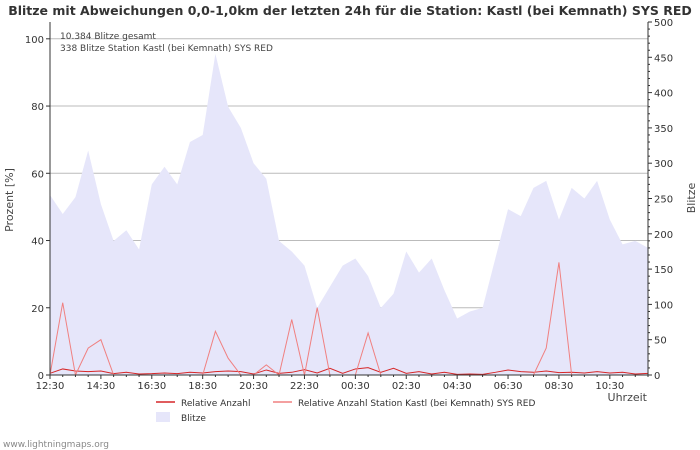 Image resolution: width=700 pixels, height=450 pixels. What do you see at coordinates (100, 386) in the screenshot?
I see `x-tick-label-1: 14:30` at bounding box center [100, 386].